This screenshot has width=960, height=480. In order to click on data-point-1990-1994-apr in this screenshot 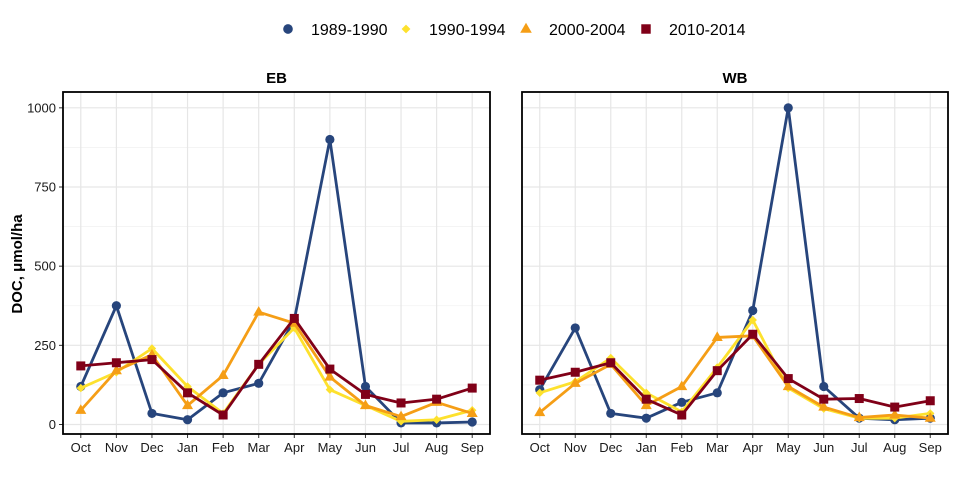, I will do `click(752, 320)`.